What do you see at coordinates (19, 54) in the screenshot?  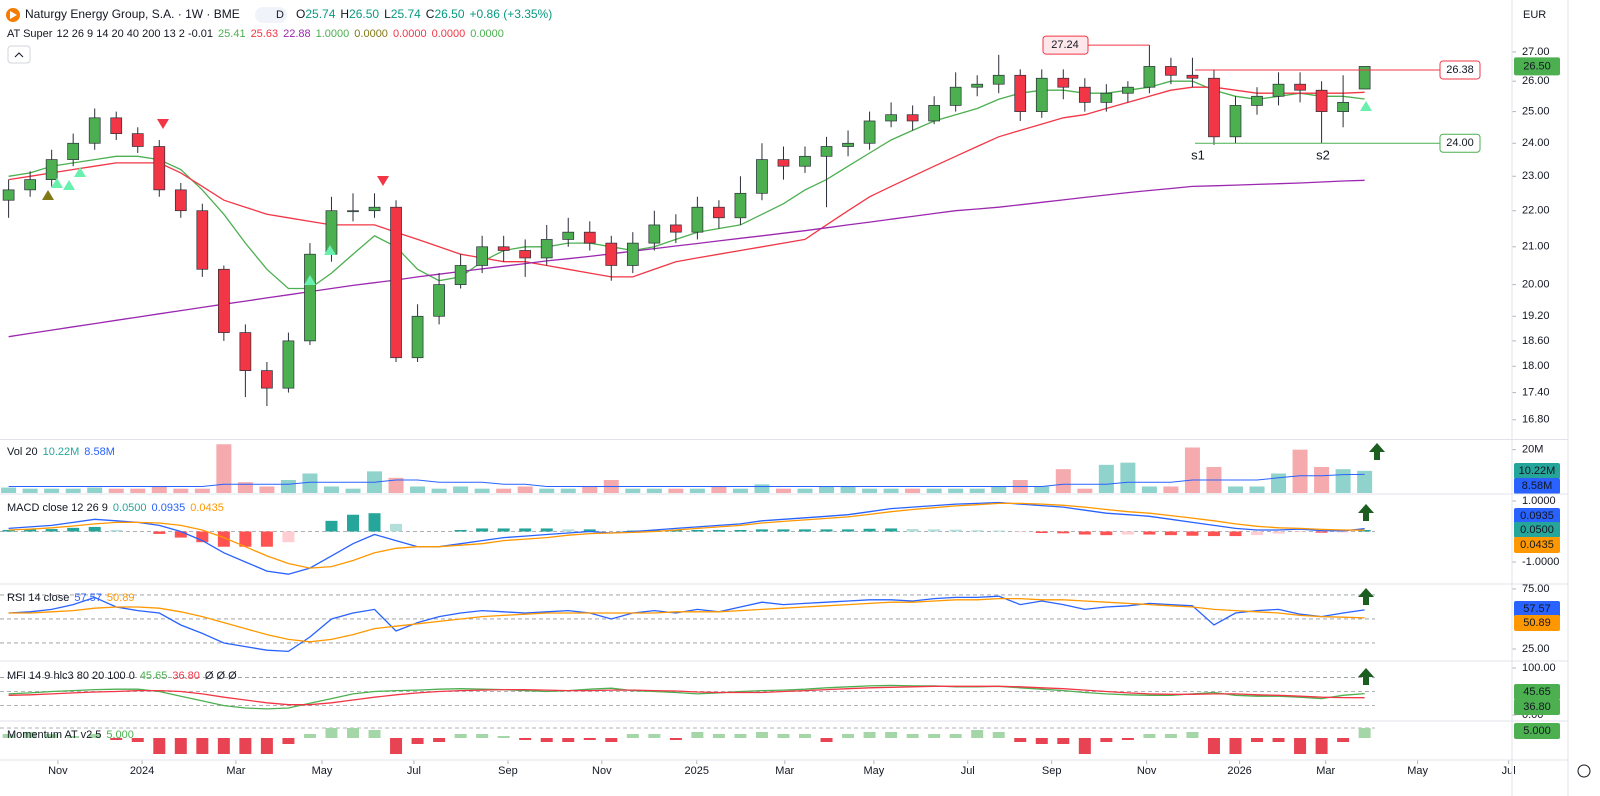 I see `collapse-button` at bounding box center [19, 54].